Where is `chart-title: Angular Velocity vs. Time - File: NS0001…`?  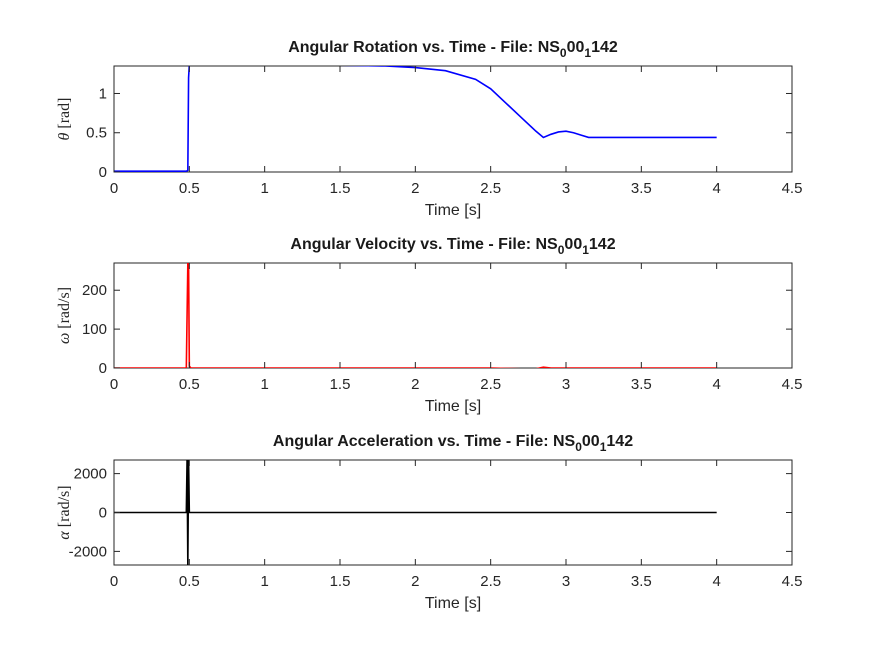 chart-title: Angular Velocity vs. Time - File: NS0001… is located at coordinates (452, 246).